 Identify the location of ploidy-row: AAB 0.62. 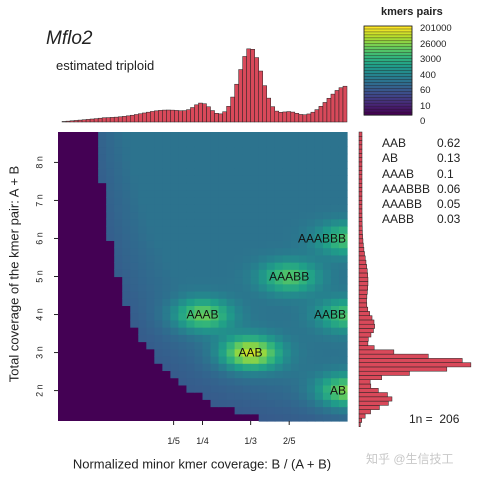
(421, 143).